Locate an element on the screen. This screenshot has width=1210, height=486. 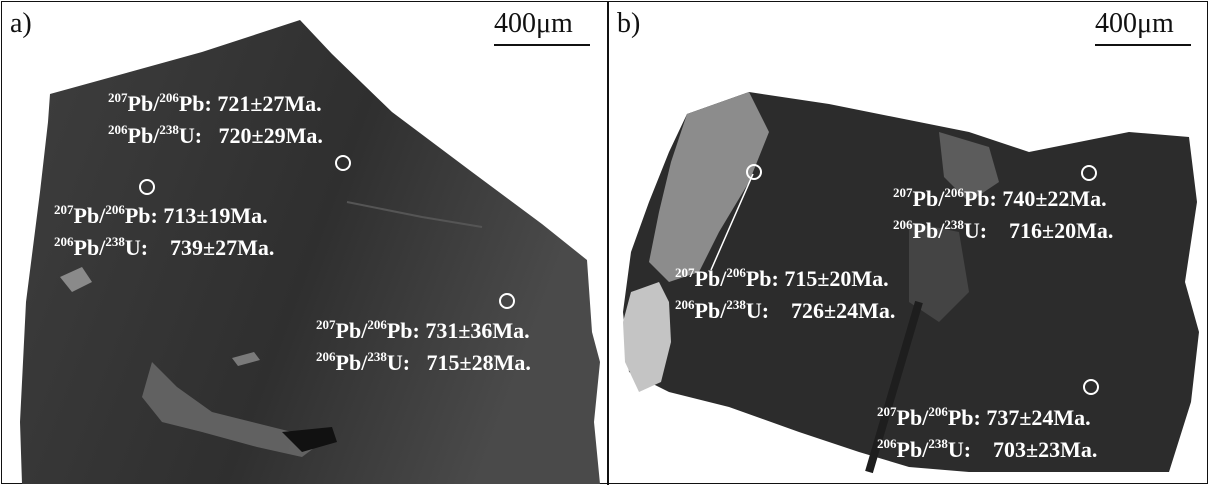
gray-patch-b1 is located at coordinates (969, 167).